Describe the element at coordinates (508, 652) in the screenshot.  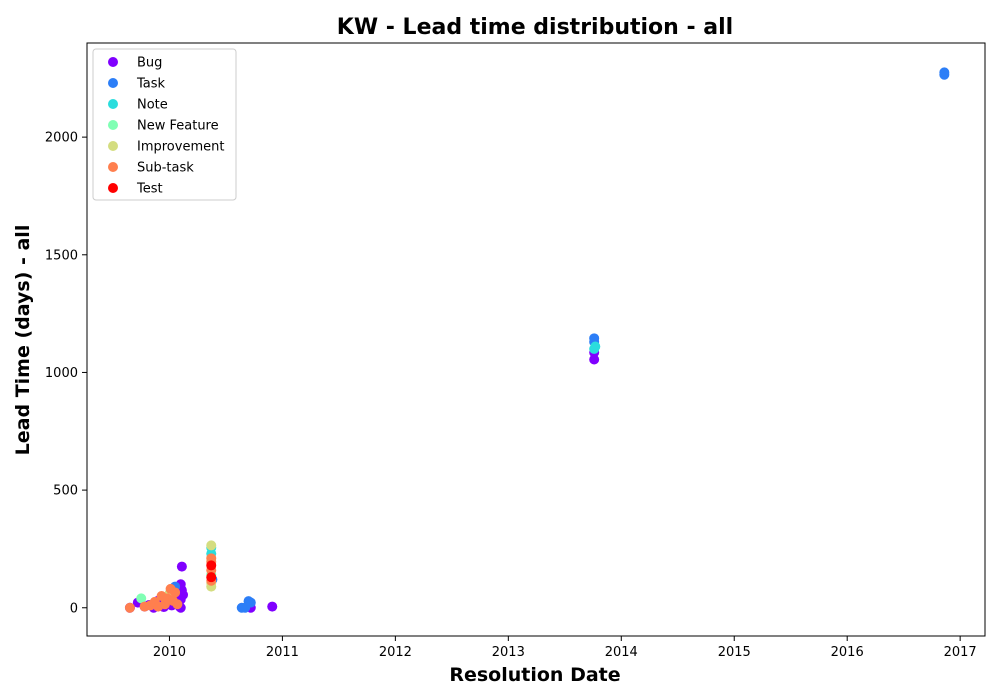
I see `x-tick-label: 2013` at that location.